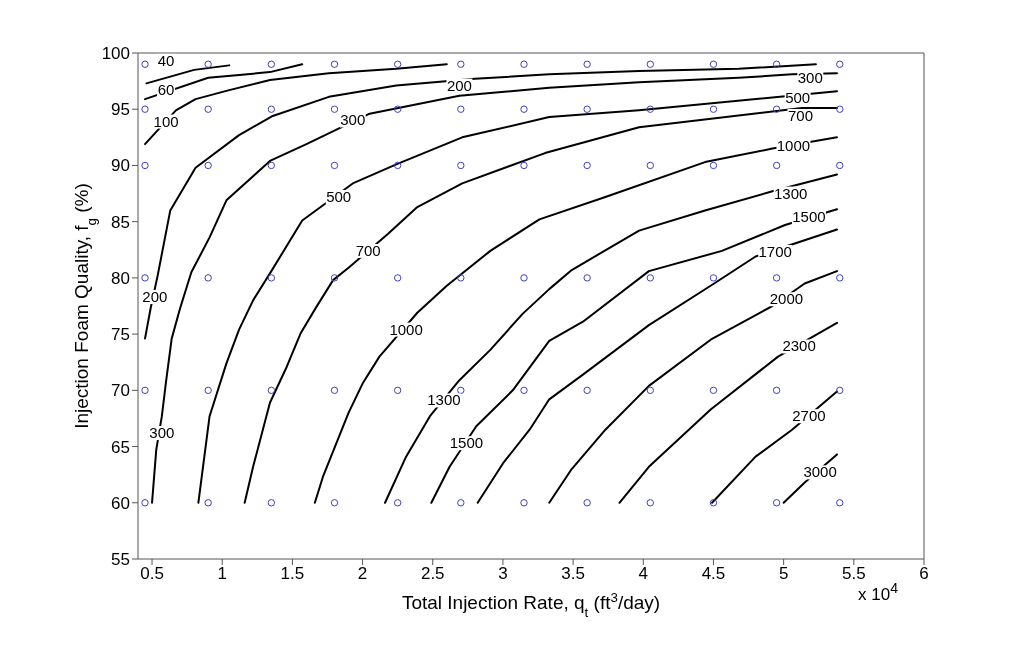 The height and width of the screenshot is (650, 1012). Describe the element at coordinates (120, 278) in the screenshot. I see `y-tick-label: 80` at that location.